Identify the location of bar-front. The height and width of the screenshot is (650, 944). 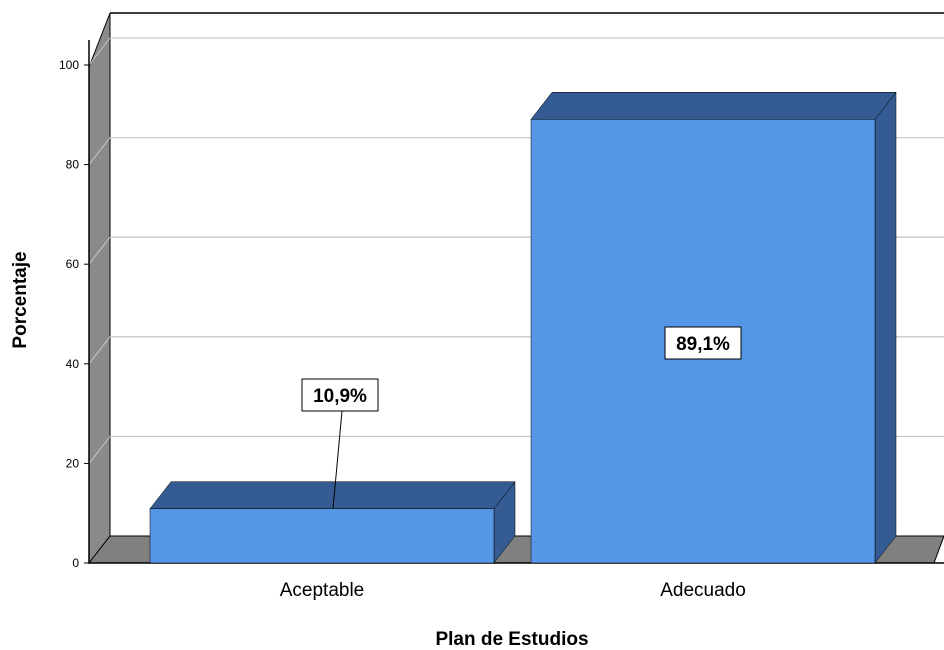
(322, 536).